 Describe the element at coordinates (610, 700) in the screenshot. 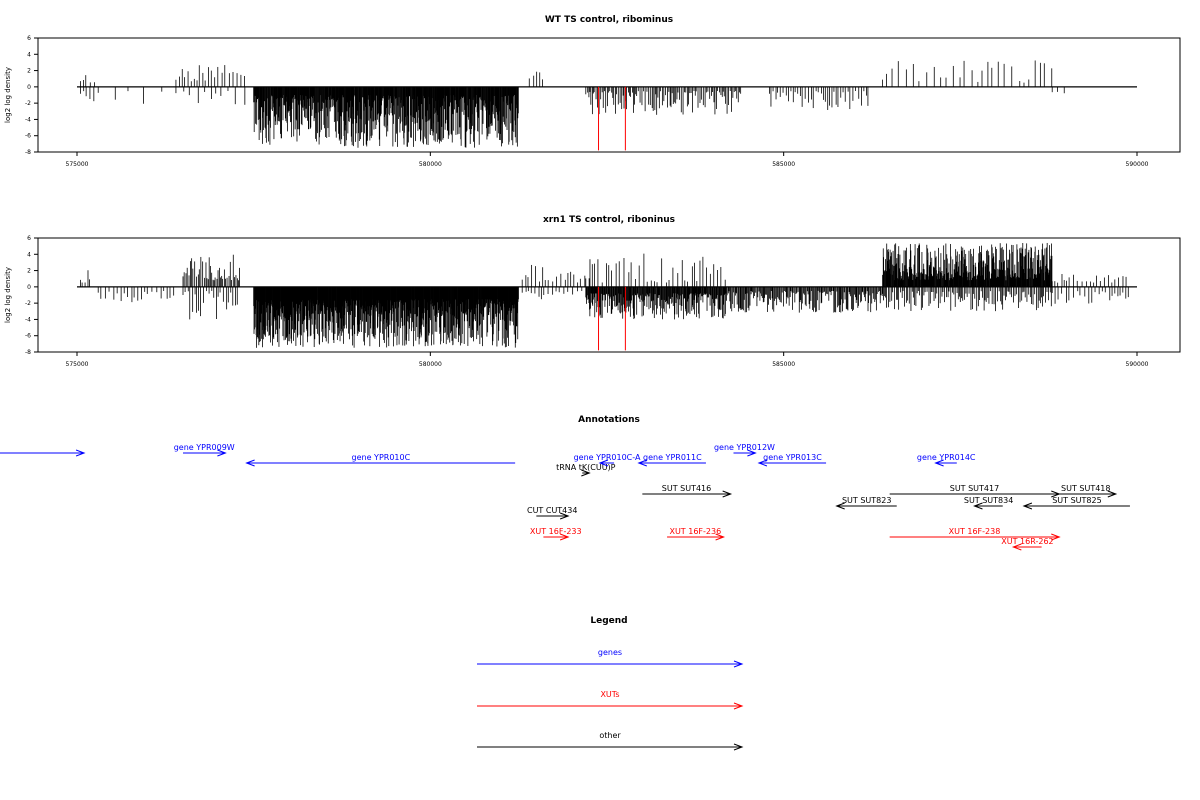

I see `legend-item-xuts: XUTs` at that location.